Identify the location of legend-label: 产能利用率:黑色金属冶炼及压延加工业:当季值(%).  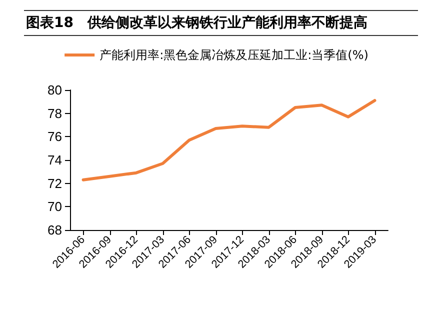
(234, 55).